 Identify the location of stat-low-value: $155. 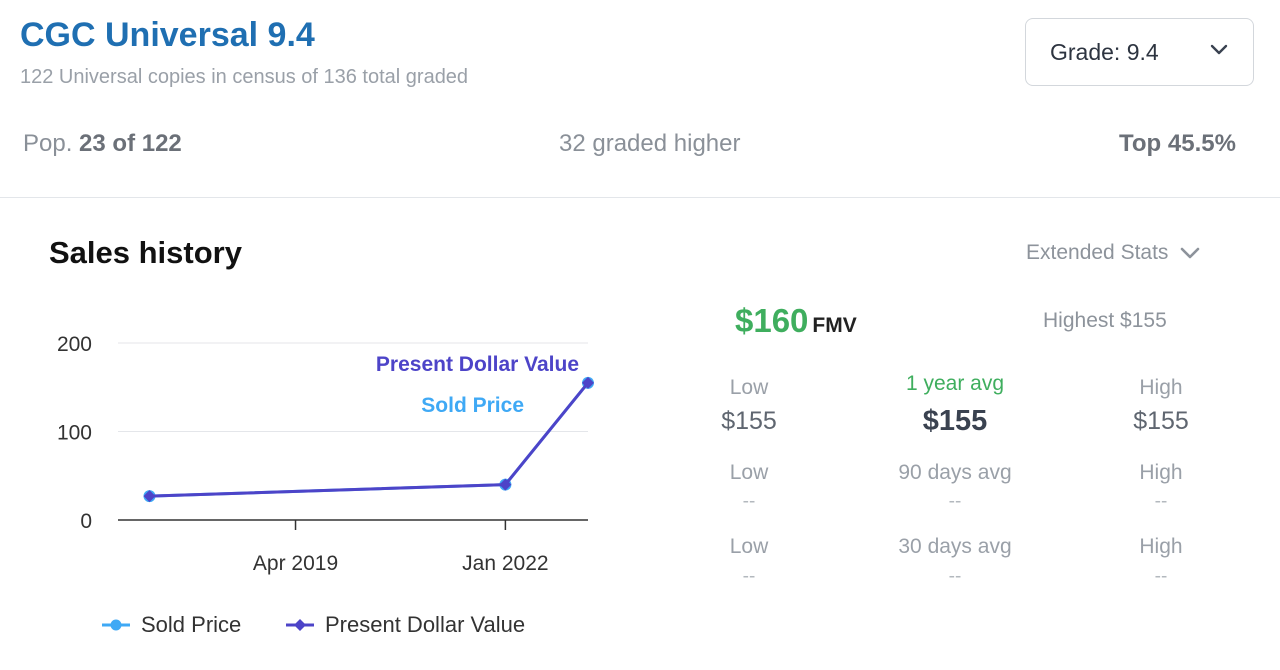
(749, 421).